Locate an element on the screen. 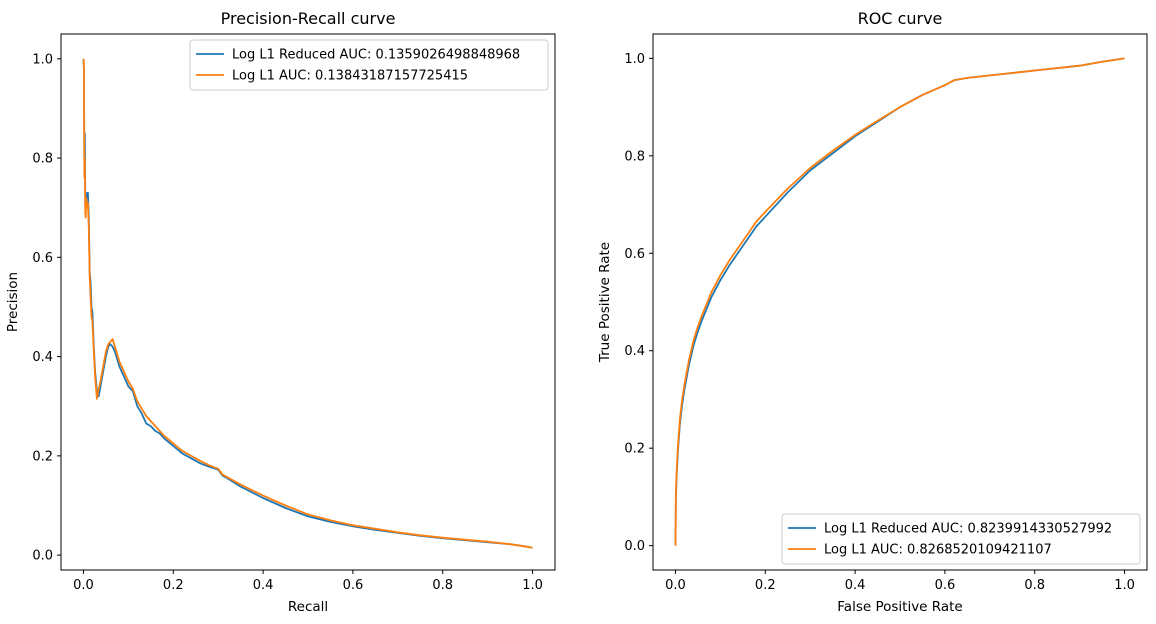  y-axis-label: Precision is located at coordinates (13, 302).